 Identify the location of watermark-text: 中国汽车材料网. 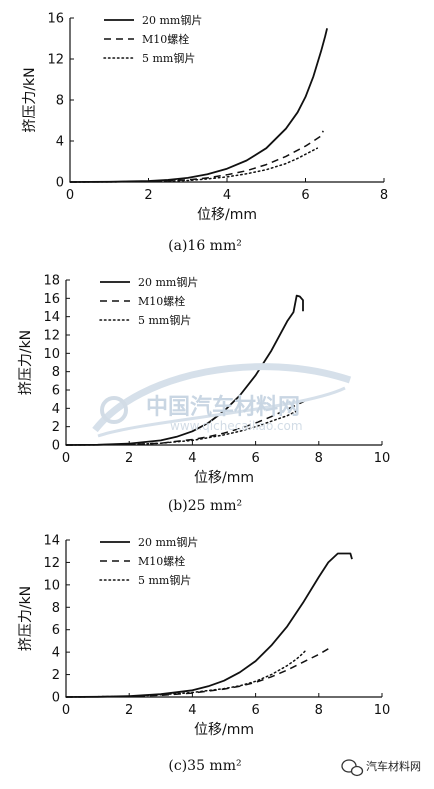
(223, 407).